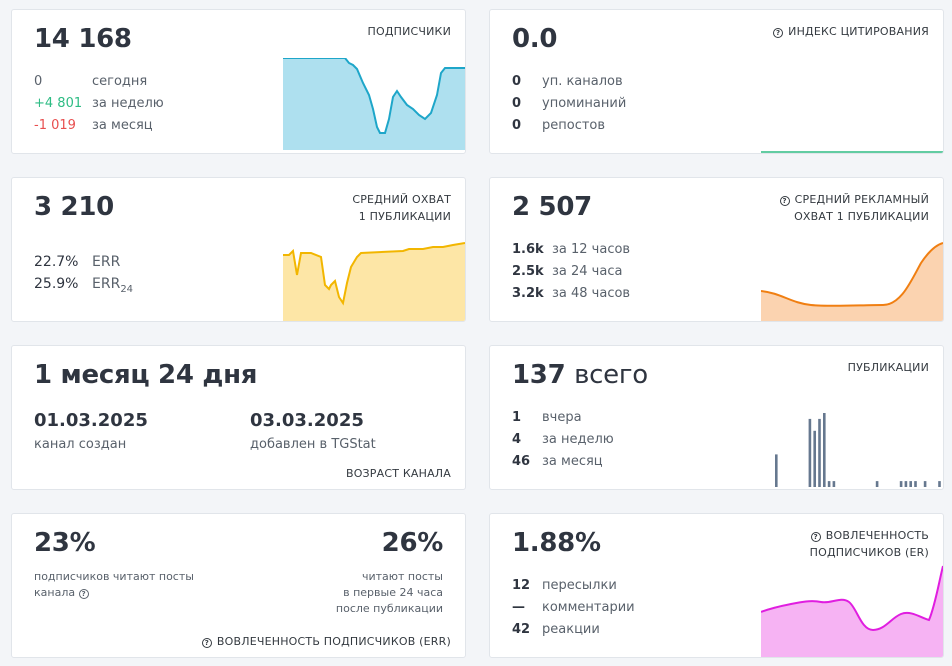 The image size is (952, 666). What do you see at coordinates (521, 461) in the screenshot?
I see `stat-value: 46` at bounding box center [521, 461].